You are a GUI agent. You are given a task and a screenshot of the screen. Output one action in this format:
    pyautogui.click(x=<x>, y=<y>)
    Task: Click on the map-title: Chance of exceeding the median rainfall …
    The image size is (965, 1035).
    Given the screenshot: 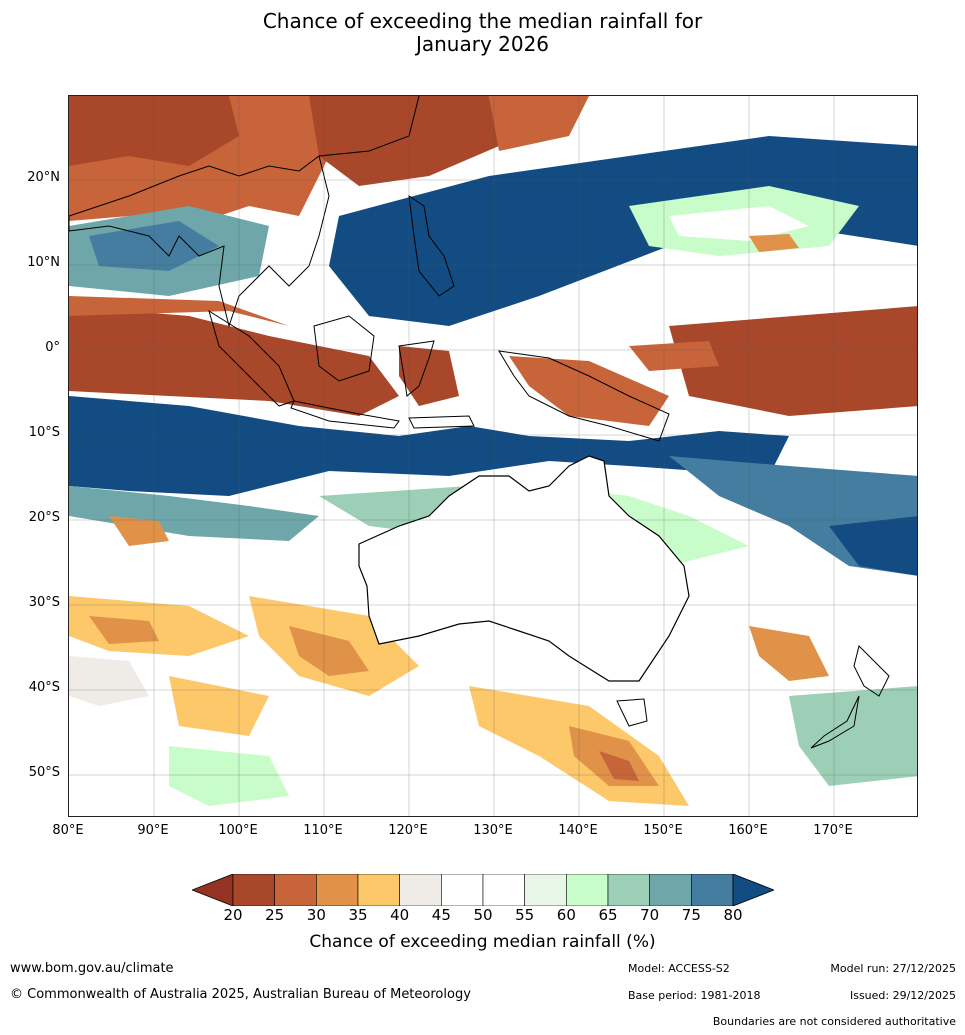 What is the action you would take?
    pyautogui.click(x=482, y=33)
    